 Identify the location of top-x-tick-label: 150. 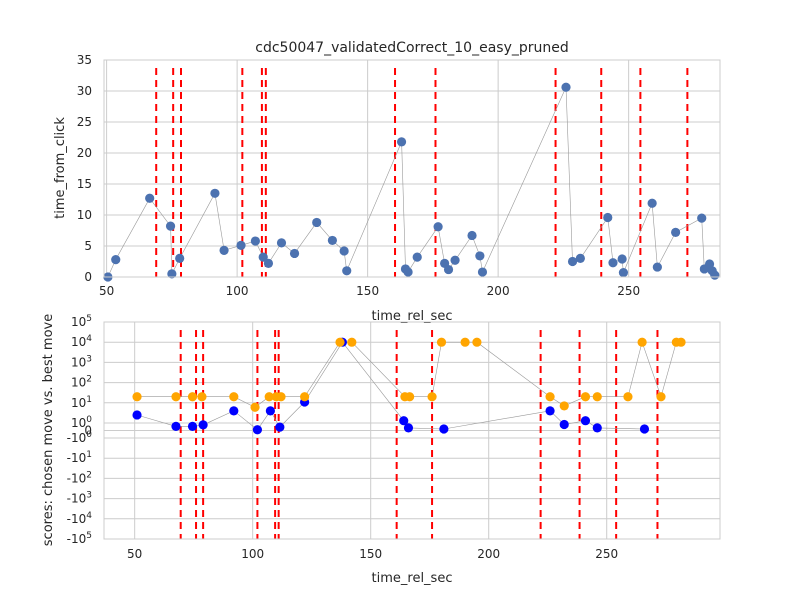
(367, 291).